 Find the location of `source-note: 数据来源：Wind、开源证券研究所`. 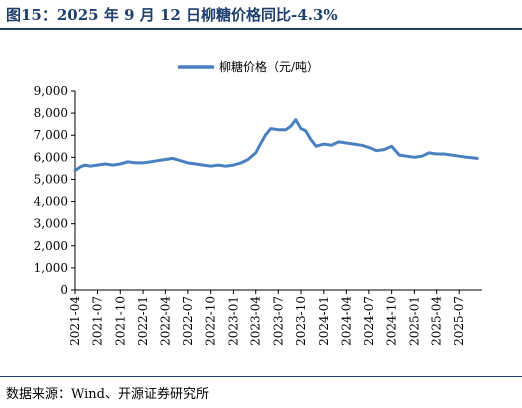

source-note: 数据来源：Wind、开源证券研究所 is located at coordinates (107, 394).